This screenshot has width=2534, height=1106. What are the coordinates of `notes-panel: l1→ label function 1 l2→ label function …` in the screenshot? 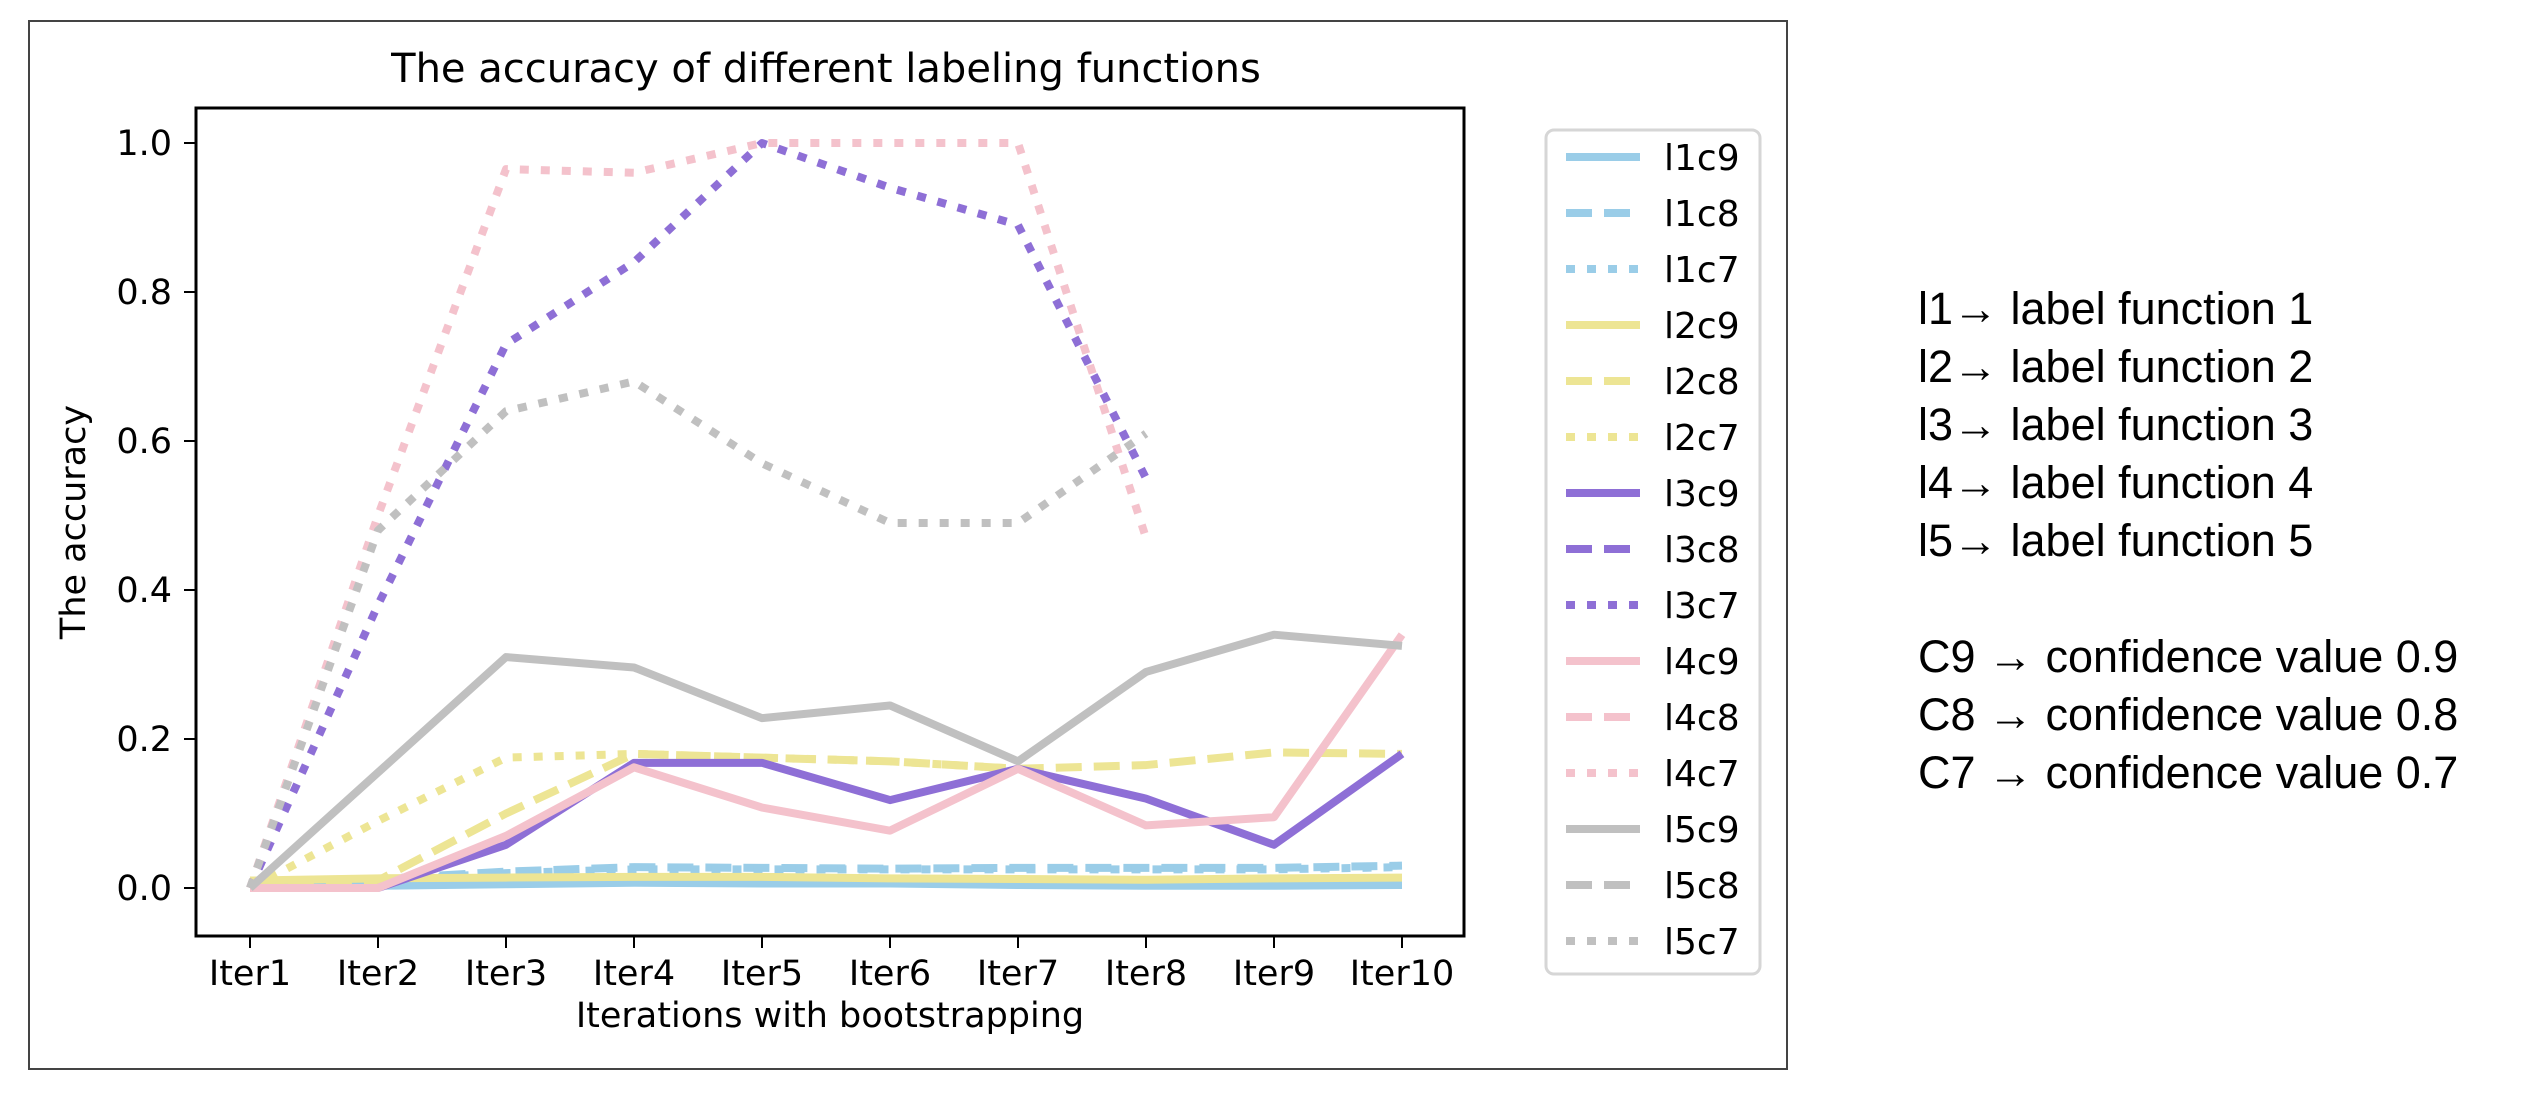 It's located at (2188, 541).